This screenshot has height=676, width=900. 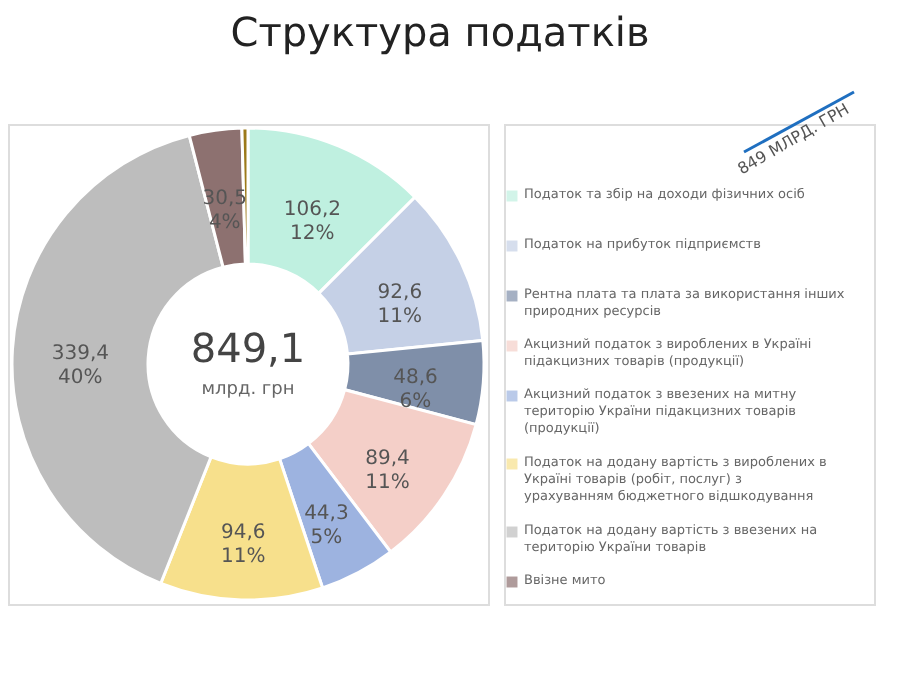 What do you see at coordinates (248, 348) in the screenshot?
I see `text: 849,1` at bounding box center [248, 348].